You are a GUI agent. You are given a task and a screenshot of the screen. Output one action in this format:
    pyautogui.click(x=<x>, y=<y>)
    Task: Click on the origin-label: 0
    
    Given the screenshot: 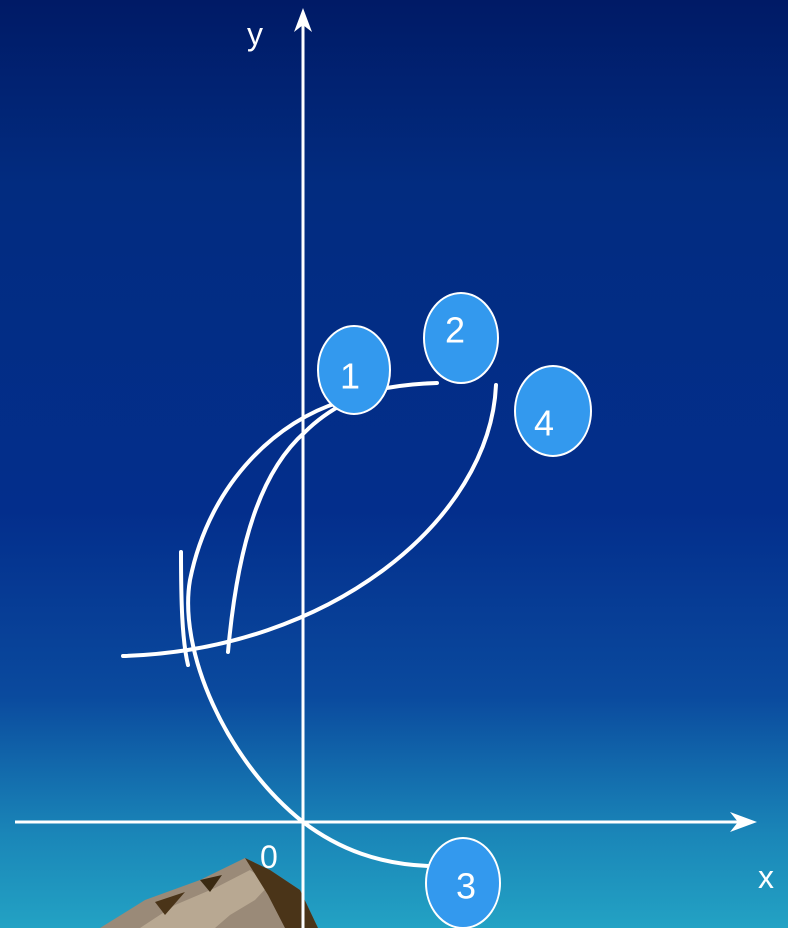 What is the action you would take?
    pyautogui.click(x=269, y=857)
    